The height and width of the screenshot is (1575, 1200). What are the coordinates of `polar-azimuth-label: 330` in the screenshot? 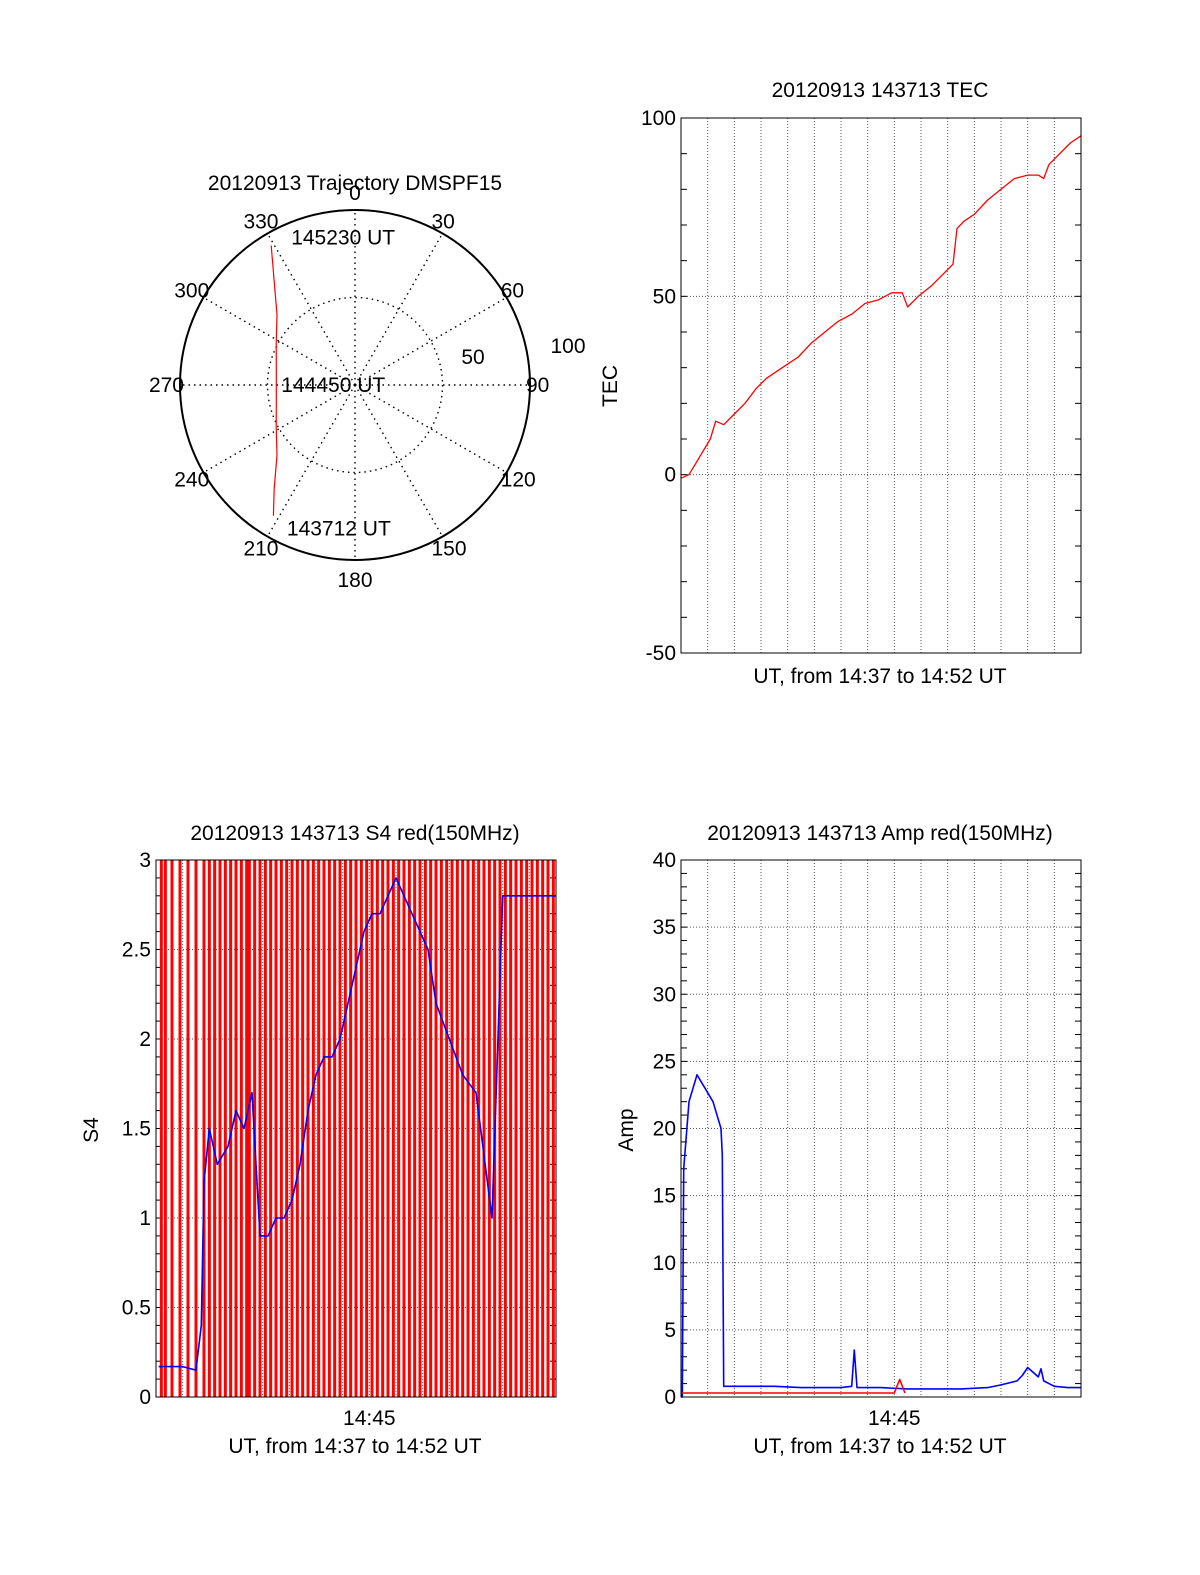 It's located at (260, 221).